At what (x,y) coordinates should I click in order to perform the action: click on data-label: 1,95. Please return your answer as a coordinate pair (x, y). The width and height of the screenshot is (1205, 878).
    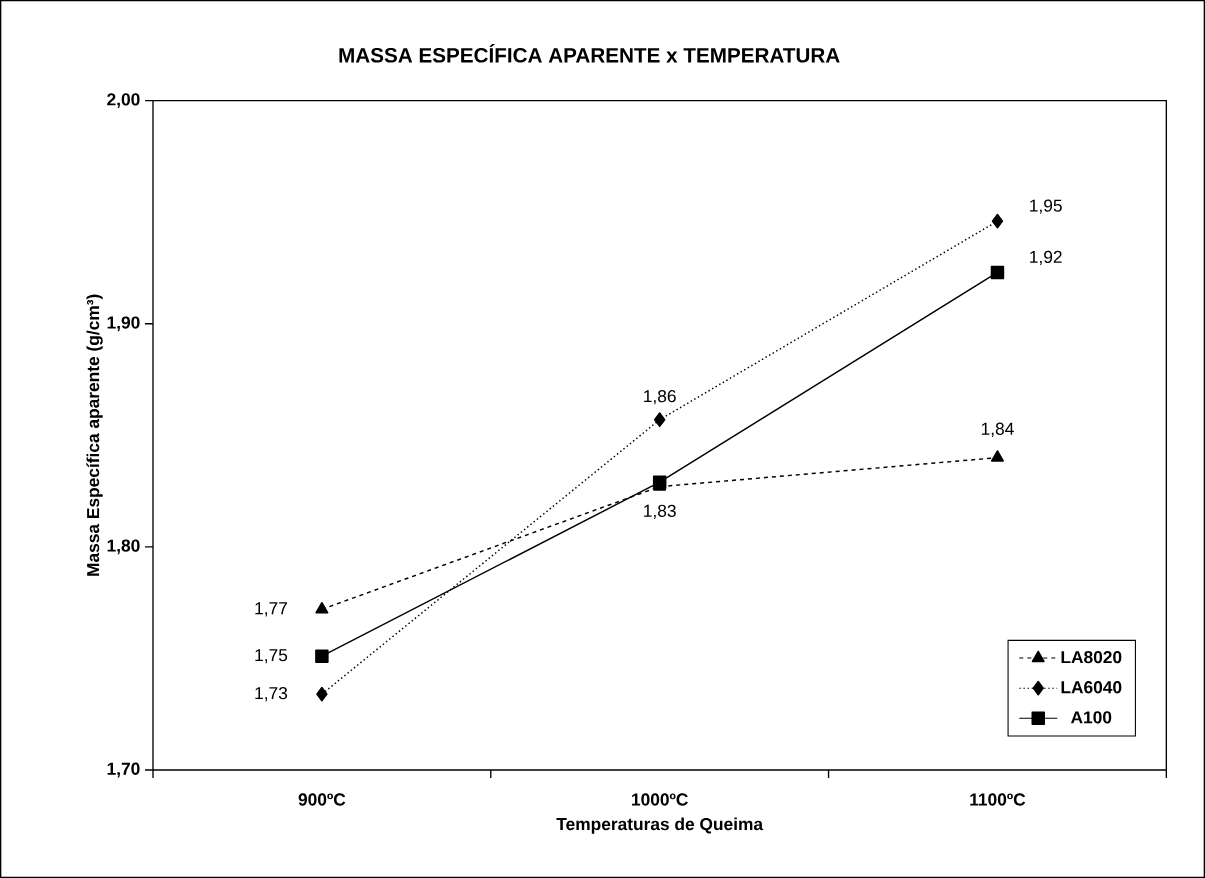
    Looking at the image, I should click on (1046, 206).